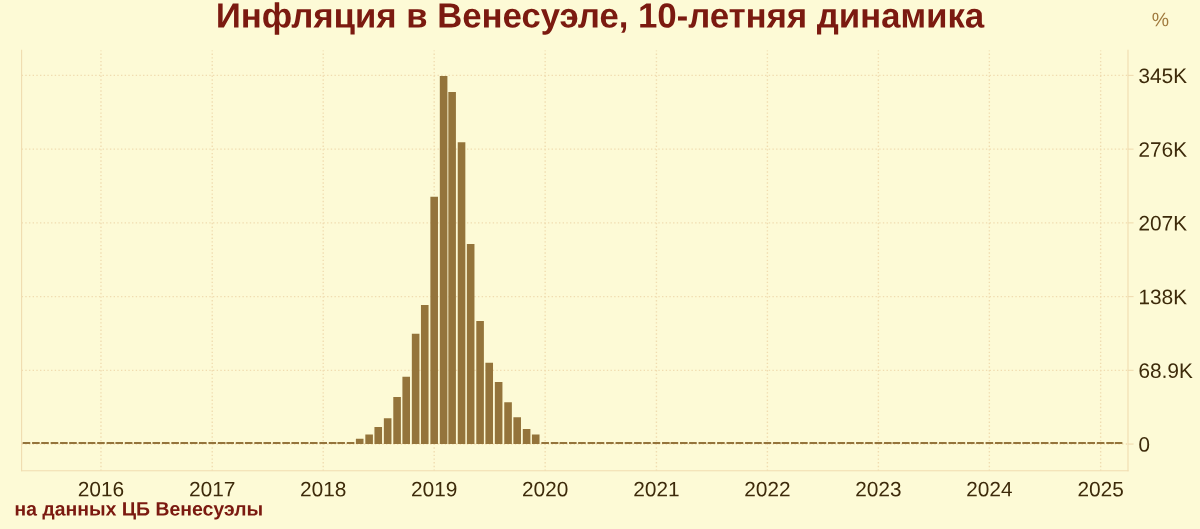  I want to click on y-tick-label: 138K, so click(1163, 297).